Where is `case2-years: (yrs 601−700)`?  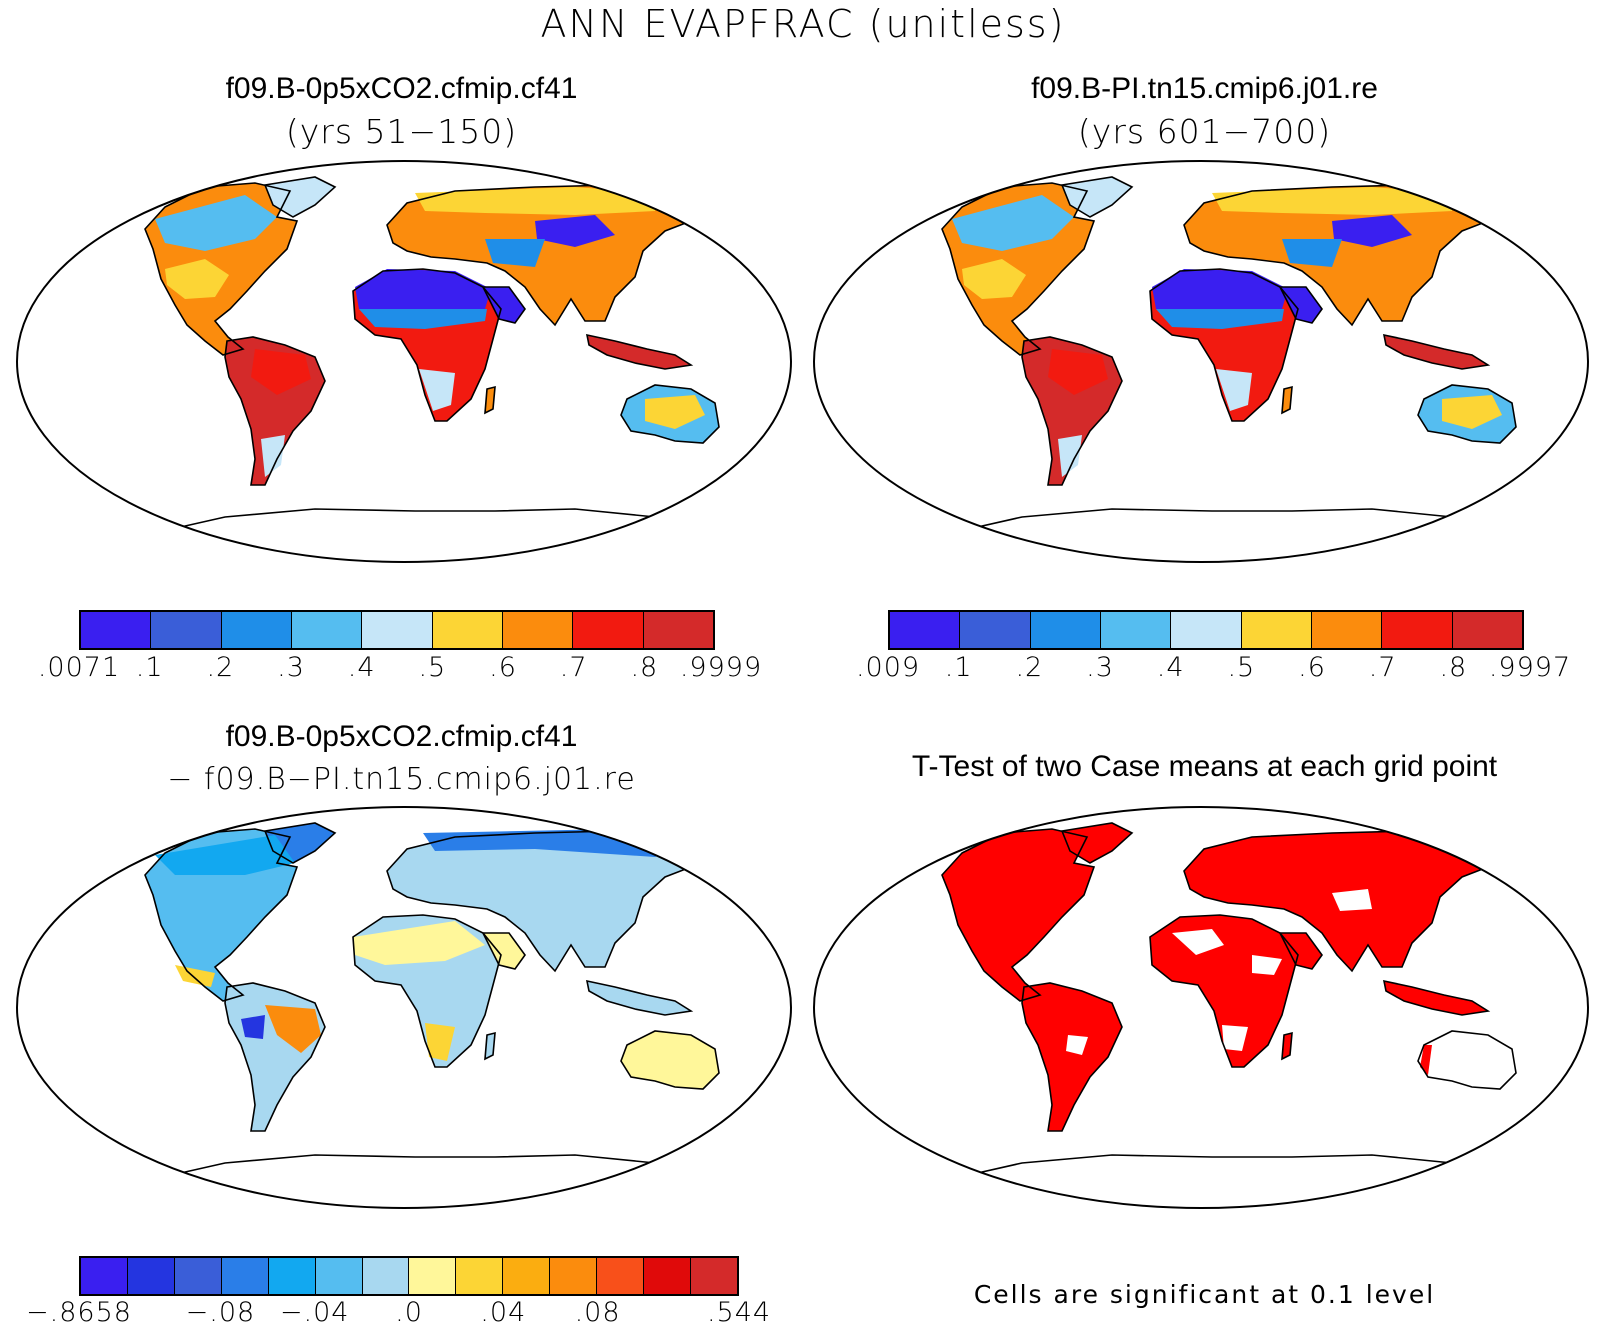
case2-years: (yrs 601−700) is located at coordinates (1204, 131).